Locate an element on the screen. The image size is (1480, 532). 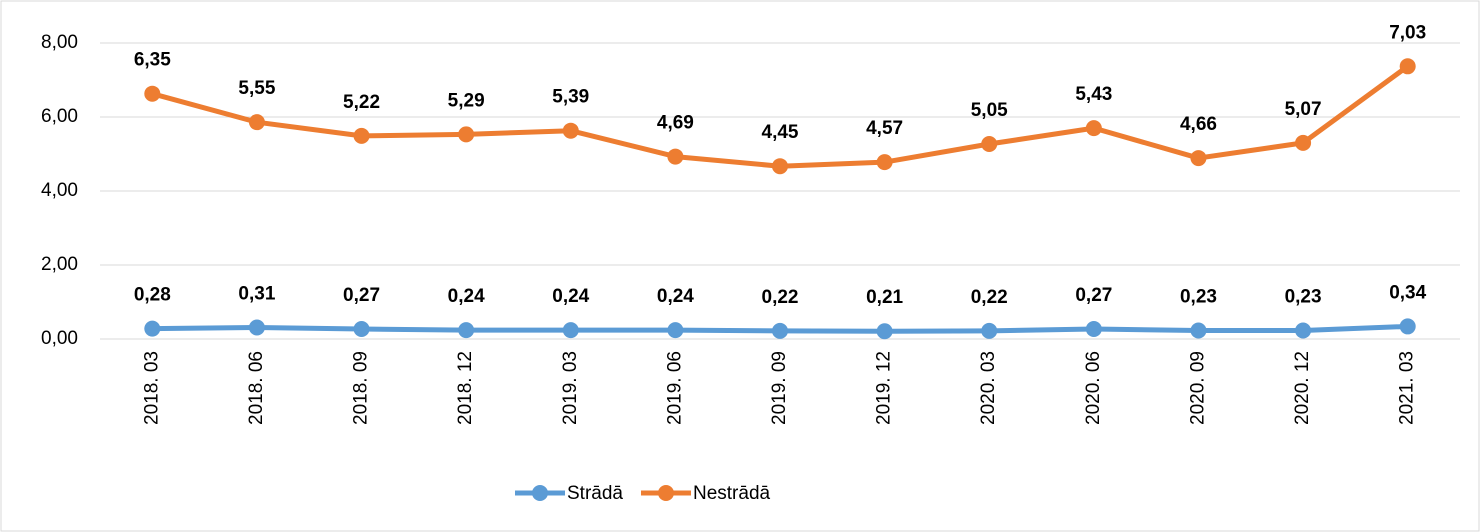
data-label: 5,05 is located at coordinates (989, 110).